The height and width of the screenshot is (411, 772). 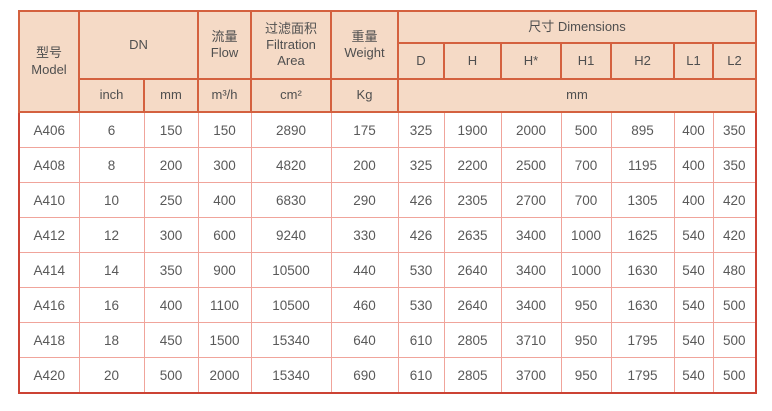 I want to click on flow-cell: 400, so click(x=224, y=200).